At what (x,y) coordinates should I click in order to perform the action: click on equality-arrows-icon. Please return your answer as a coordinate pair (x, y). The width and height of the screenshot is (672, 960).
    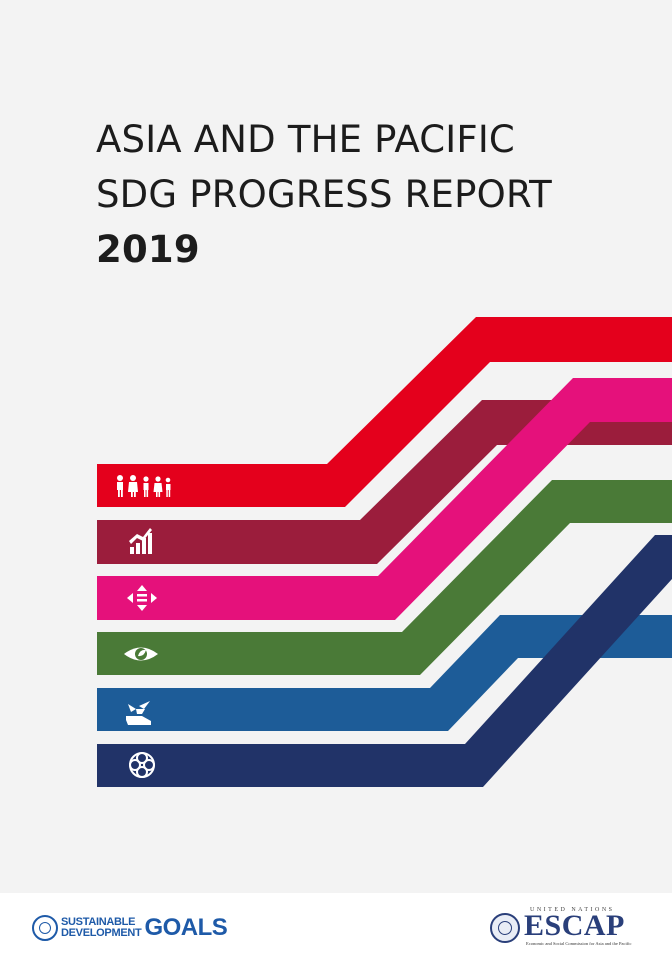
    Looking at the image, I should click on (142, 598).